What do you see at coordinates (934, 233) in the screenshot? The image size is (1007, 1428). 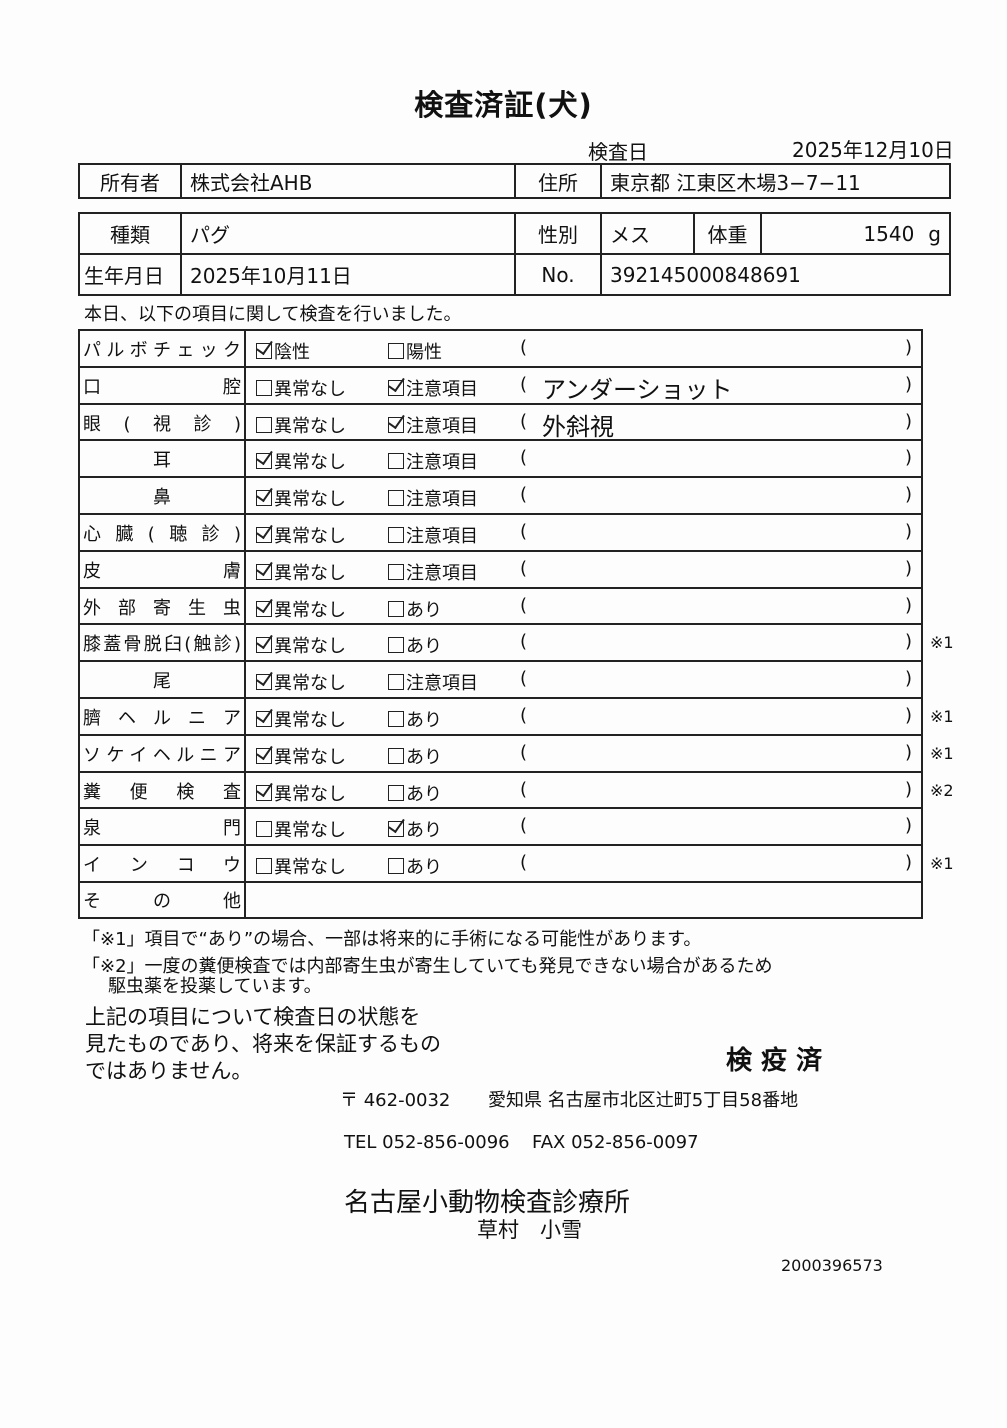 I see `weight-unit: g` at bounding box center [934, 233].